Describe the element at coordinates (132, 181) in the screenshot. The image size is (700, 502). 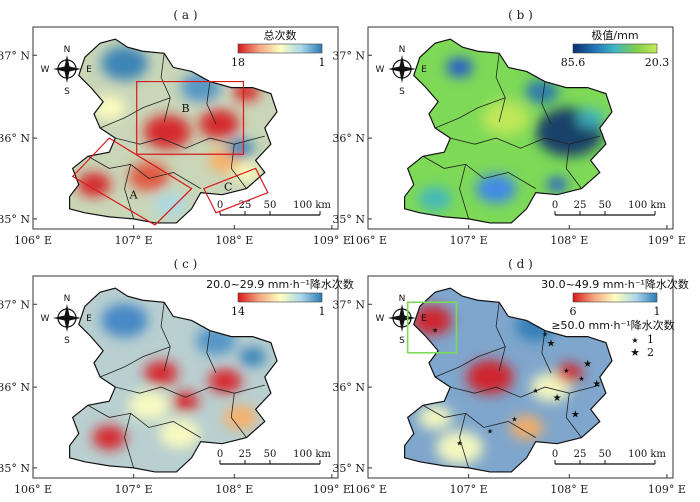
I see `region-box-a` at that location.